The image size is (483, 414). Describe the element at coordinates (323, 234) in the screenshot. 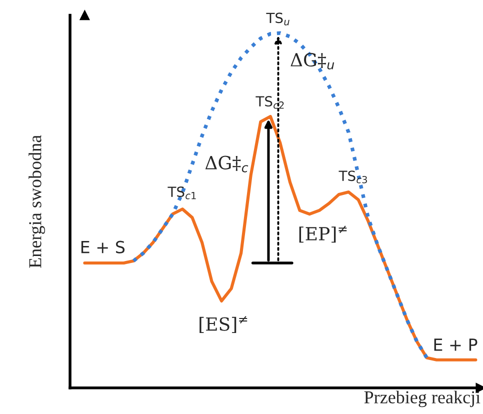

I see `annotation: [EP]$^{≠}$` at that location.